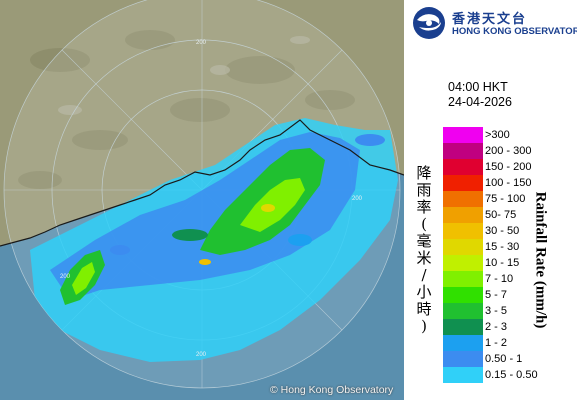 This screenshot has height=400, width=577. Describe the element at coordinates (424, 275) in the screenshot. I see `legend-title-char: /` at that location.